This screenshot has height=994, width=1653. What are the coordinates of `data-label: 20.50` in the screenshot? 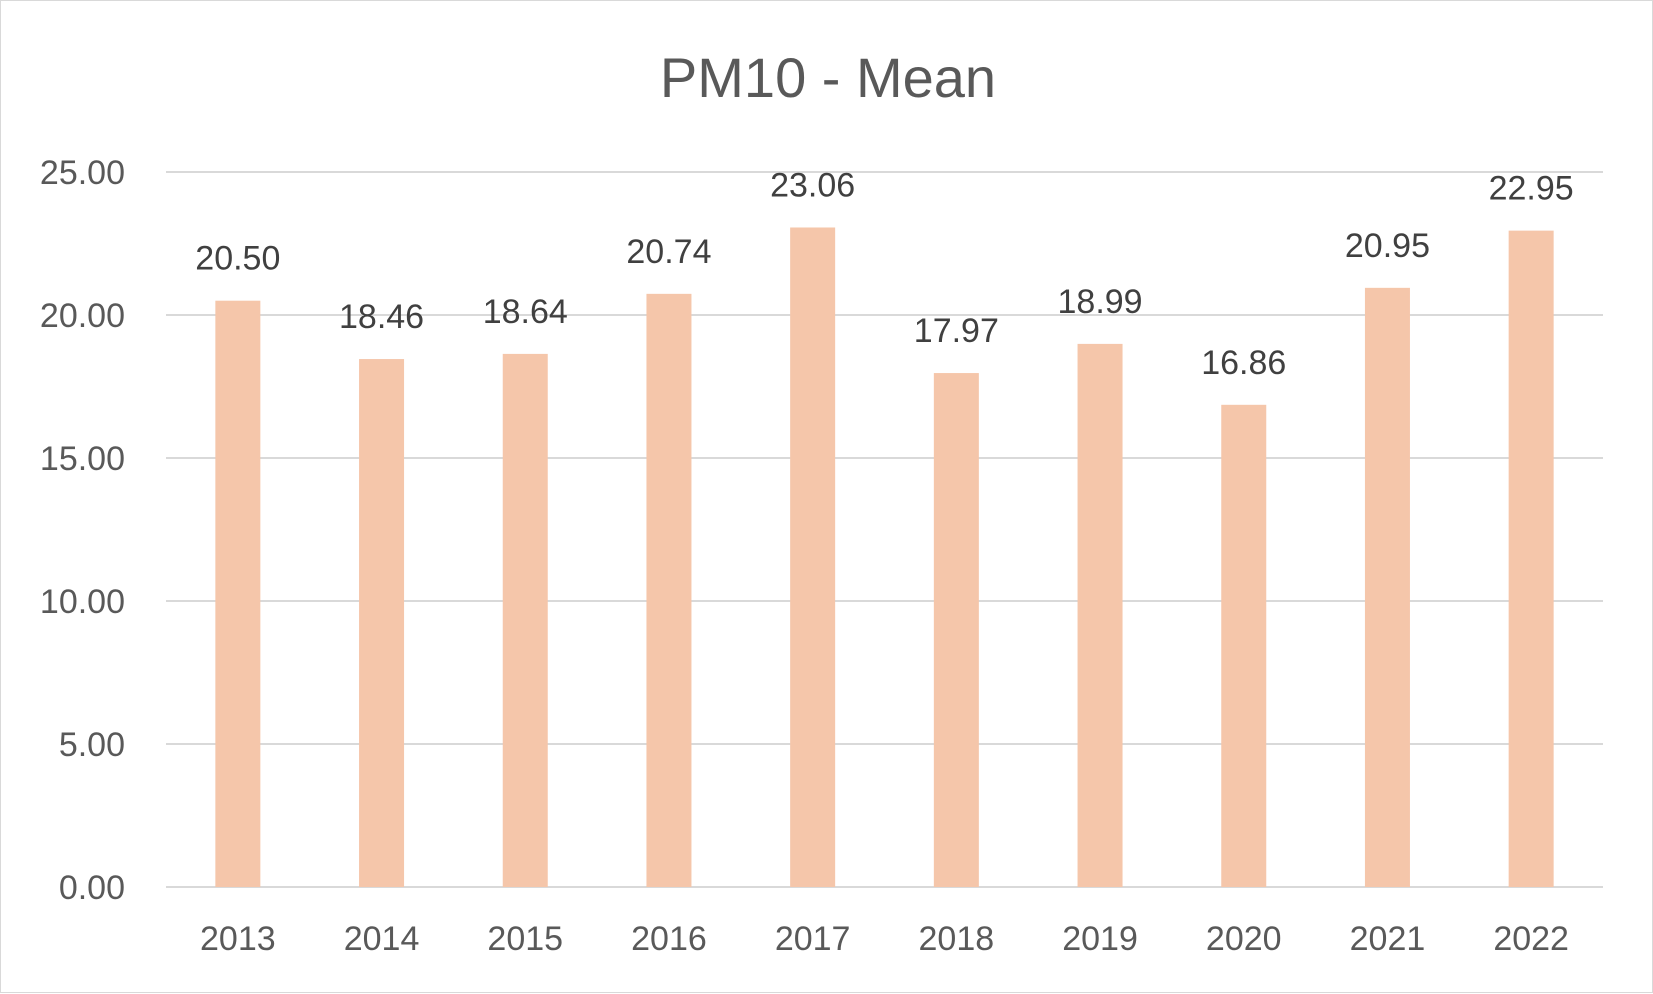 It's located at (237, 259).